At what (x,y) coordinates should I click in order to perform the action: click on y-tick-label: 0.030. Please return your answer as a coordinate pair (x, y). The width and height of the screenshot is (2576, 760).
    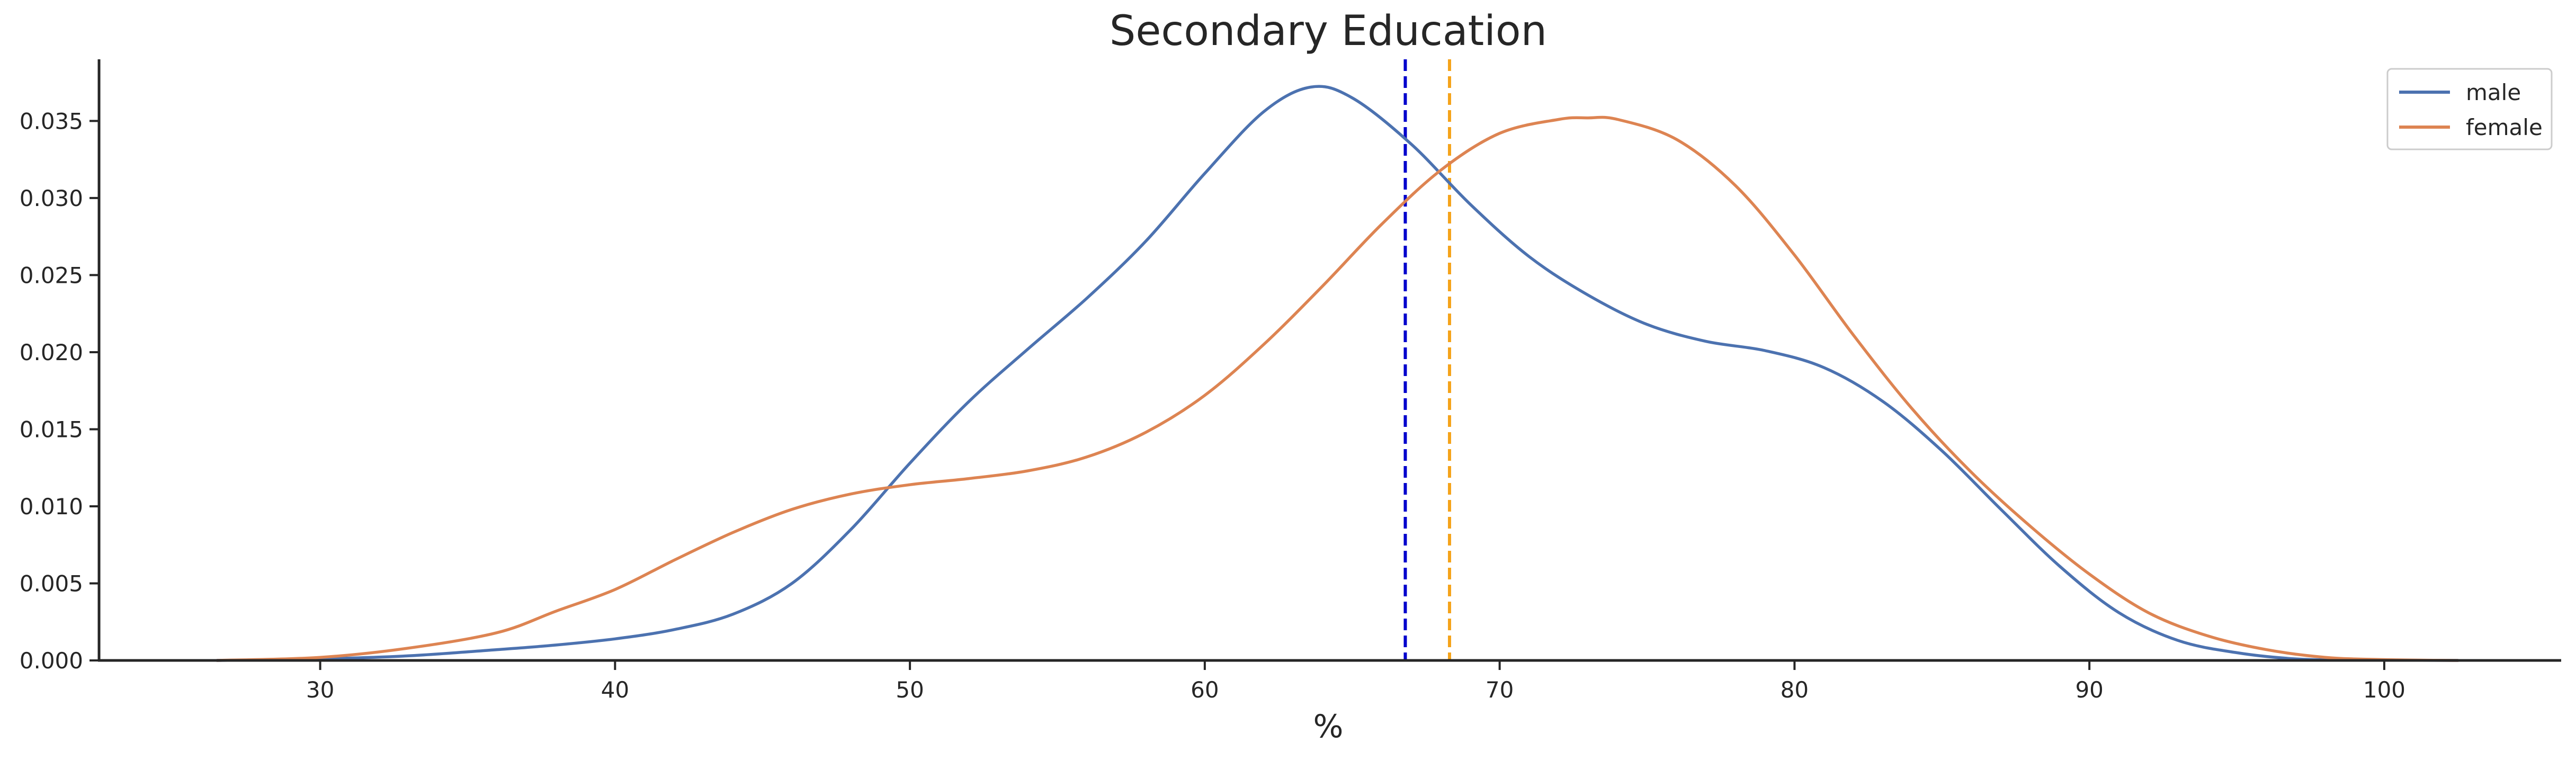
    Looking at the image, I should click on (51, 198).